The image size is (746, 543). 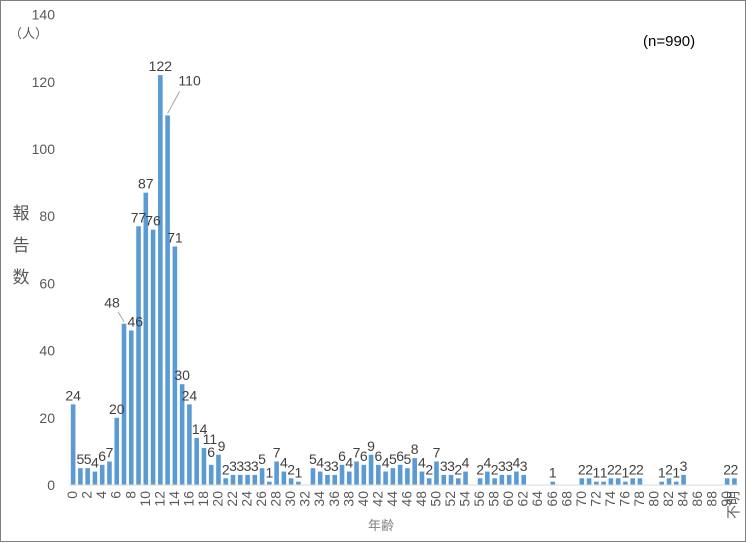 I want to click on y-tick-label: 20, so click(x=47, y=418).